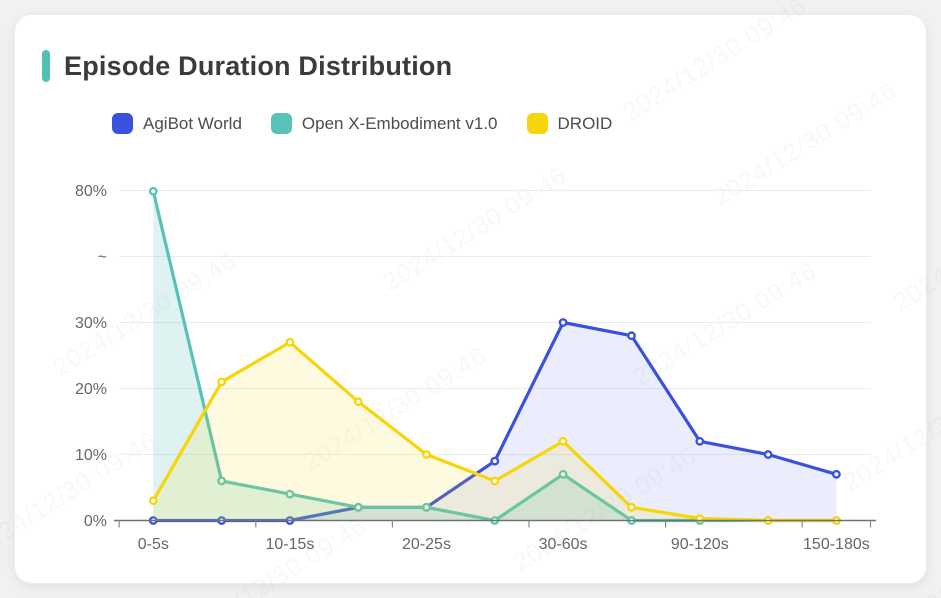 Image resolution: width=941 pixels, height=598 pixels. What do you see at coordinates (563, 441) in the screenshot?
I see `data-point-droid-30-60s` at bounding box center [563, 441].